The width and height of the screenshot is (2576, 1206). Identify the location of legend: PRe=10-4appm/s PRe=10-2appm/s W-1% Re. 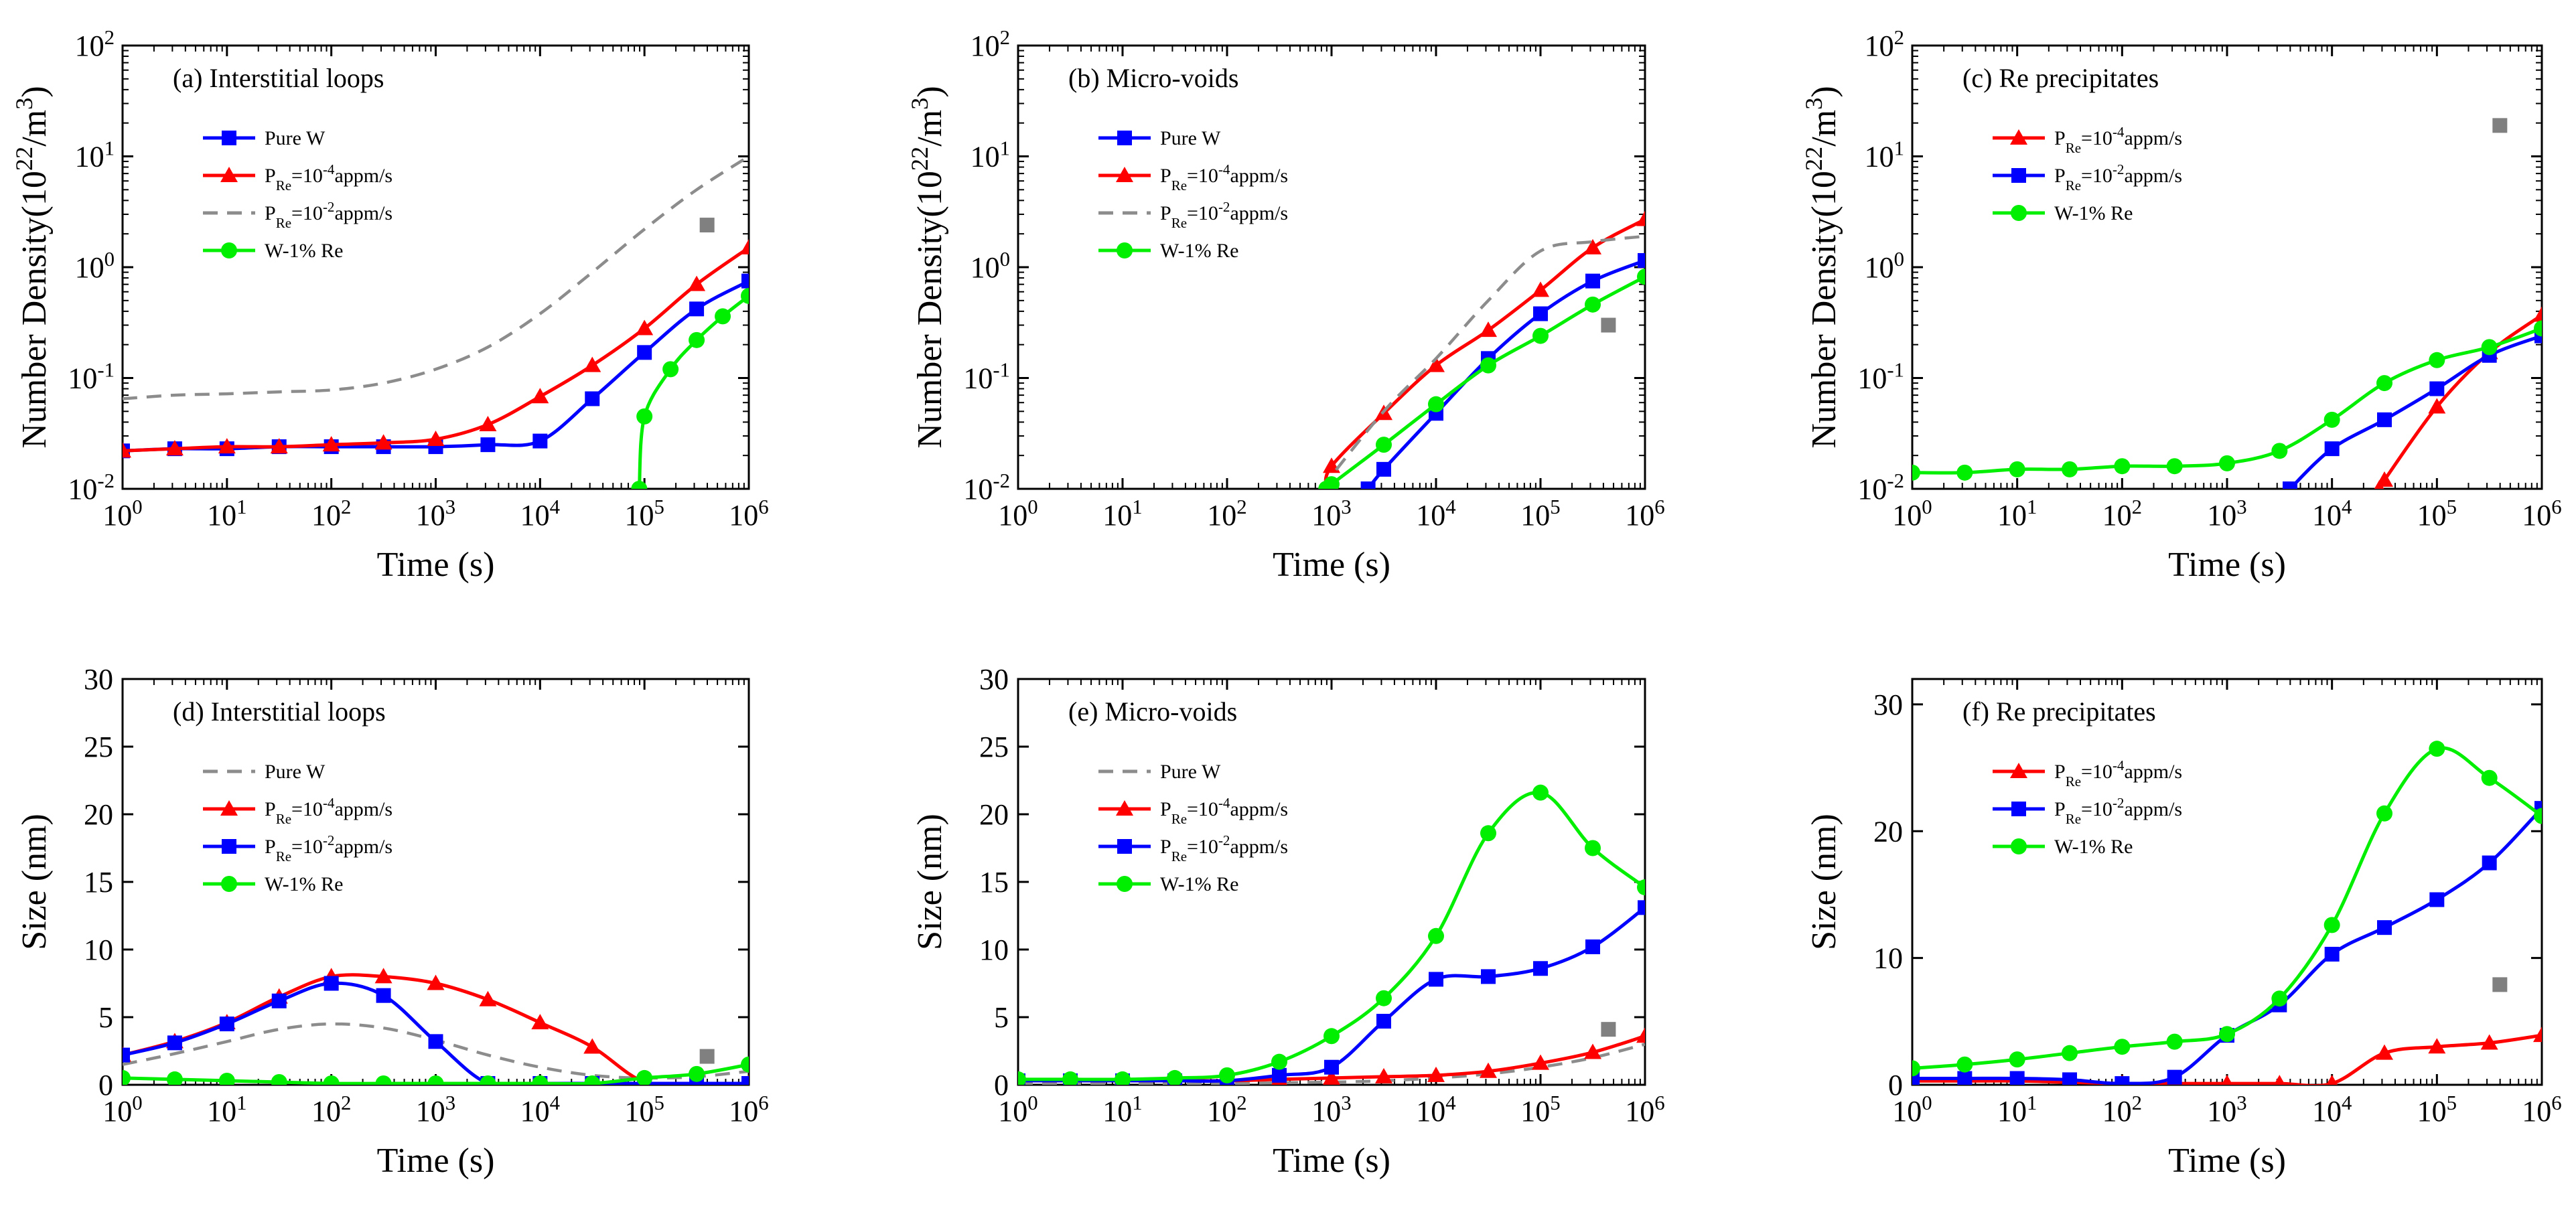
(2087, 174).